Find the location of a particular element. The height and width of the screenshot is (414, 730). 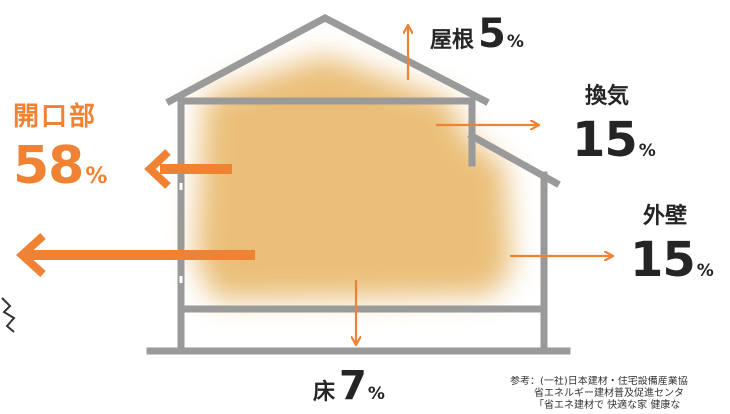

wall-unit: % is located at coordinates (705, 271).